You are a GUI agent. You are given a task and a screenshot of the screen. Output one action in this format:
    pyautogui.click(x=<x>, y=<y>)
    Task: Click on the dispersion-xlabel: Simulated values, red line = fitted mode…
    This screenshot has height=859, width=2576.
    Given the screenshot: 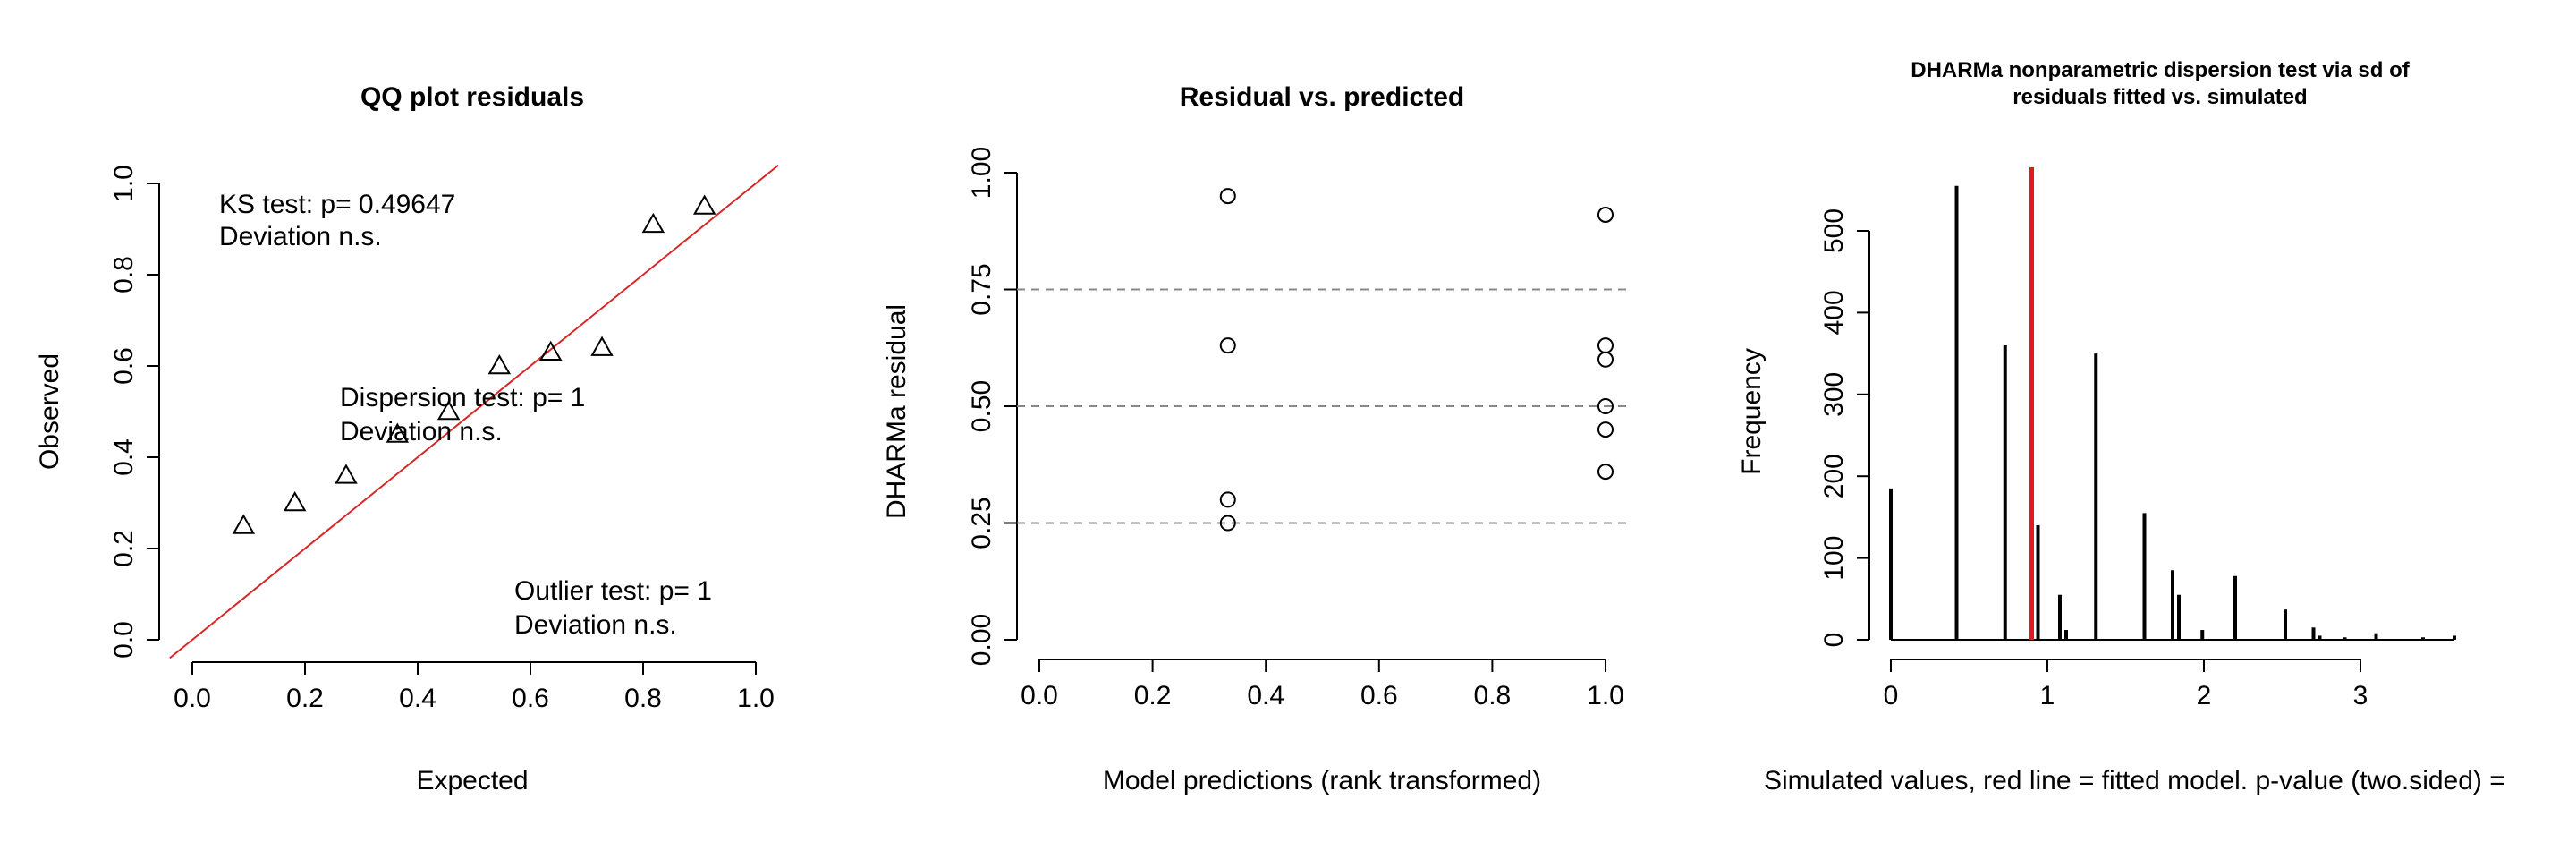 What is the action you would take?
    pyautogui.click(x=2134, y=780)
    